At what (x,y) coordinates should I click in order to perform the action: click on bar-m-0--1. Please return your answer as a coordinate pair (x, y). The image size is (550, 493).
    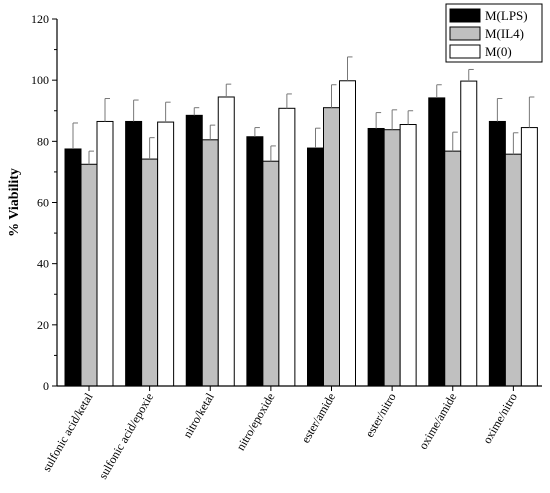
    Looking at the image, I should click on (166, 254).